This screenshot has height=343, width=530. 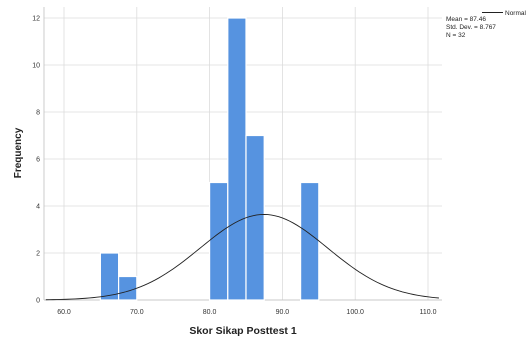 I want to click on y-tick-label-3: 6, so click(x=38, y=160).